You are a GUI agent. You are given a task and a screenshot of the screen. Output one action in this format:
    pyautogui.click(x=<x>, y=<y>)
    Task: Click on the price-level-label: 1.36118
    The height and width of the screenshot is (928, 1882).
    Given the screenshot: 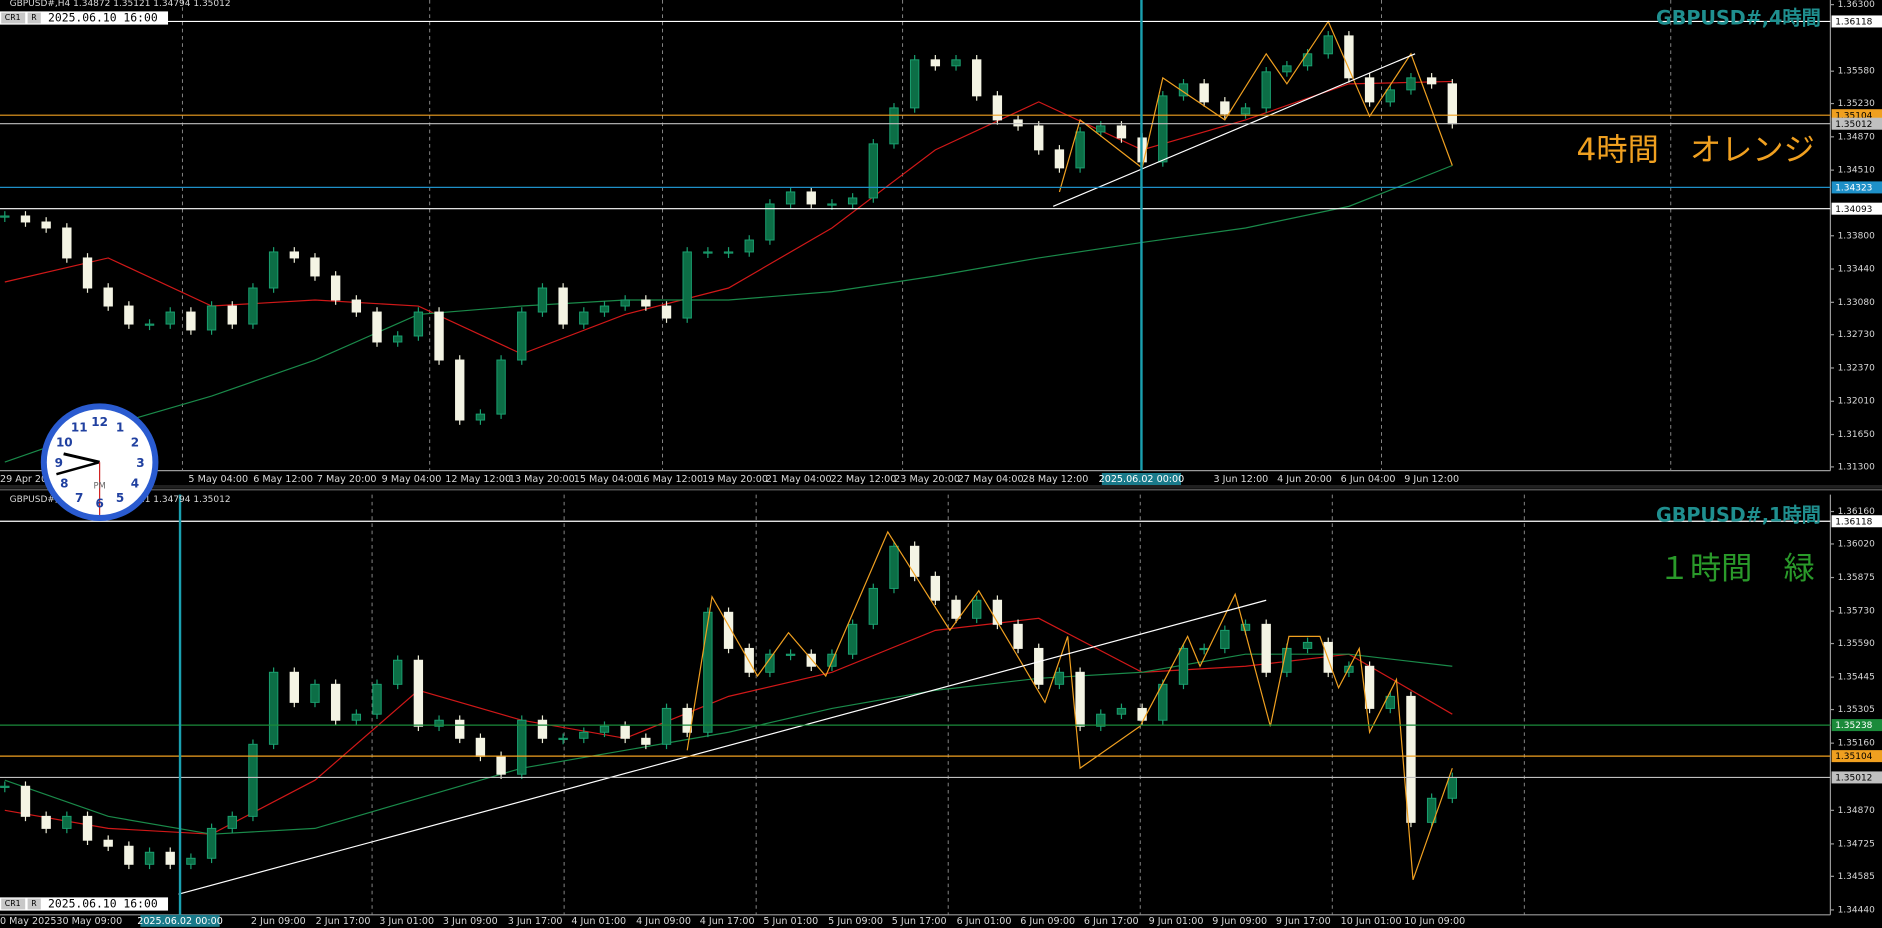 What is the action you would take?
    pyautogui.click(x=1853, y=522)
    